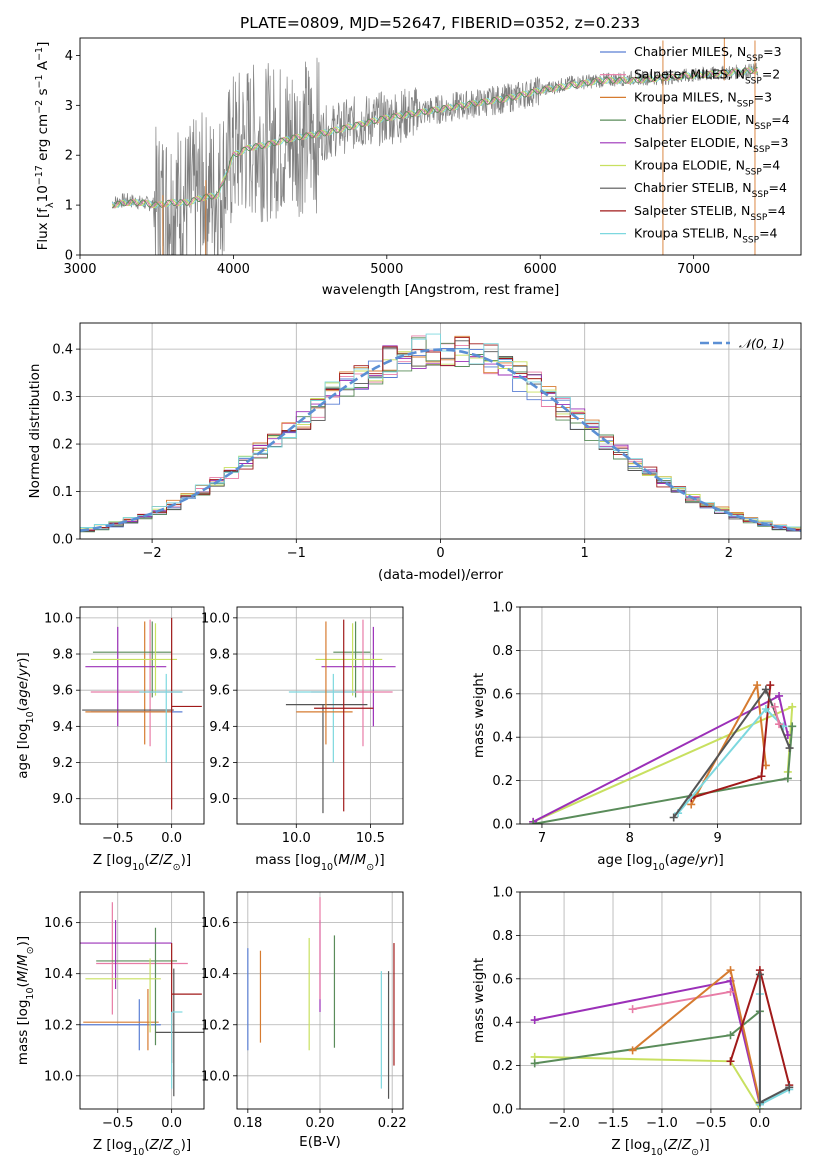  Describe the element at coordinates (707, 168) in the screenshot. I see `legend-entry: Kroupa ELODIE, NSSP=4` at that location.